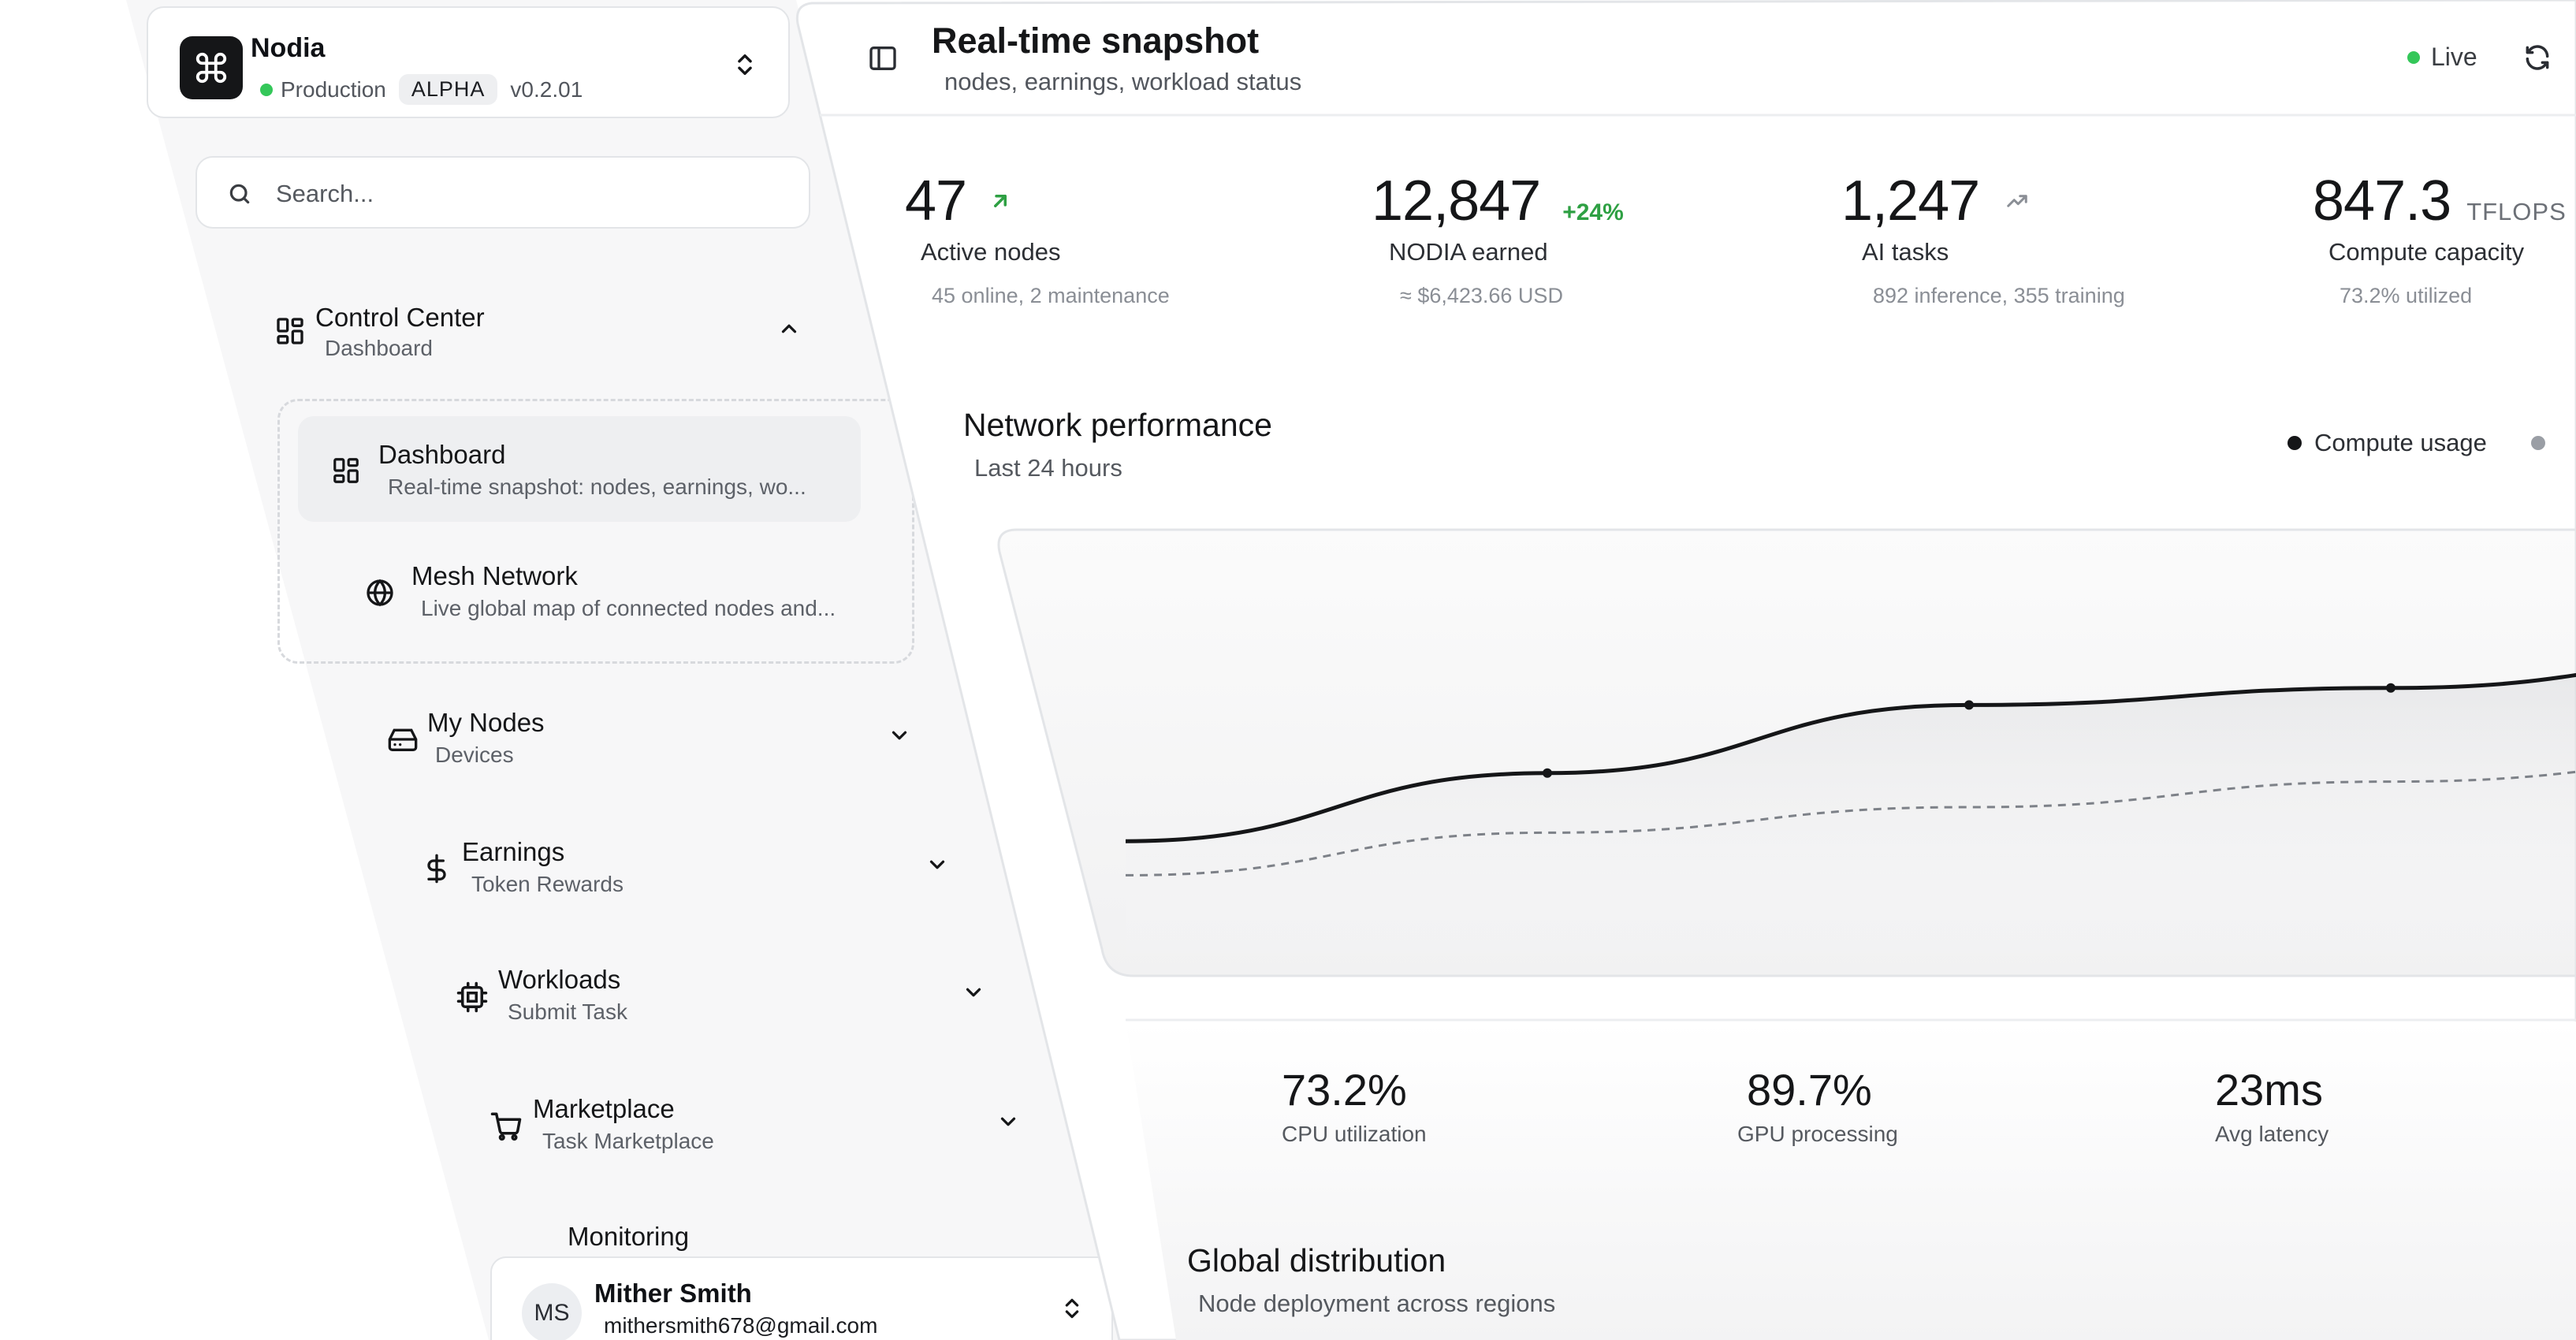 This screenshot has height=1340, width=2576. What do you see at coordinates (604, 1108) in the screenshot?
I see `nav-group-title: Marketplace` at bounding box center [604, 1108].